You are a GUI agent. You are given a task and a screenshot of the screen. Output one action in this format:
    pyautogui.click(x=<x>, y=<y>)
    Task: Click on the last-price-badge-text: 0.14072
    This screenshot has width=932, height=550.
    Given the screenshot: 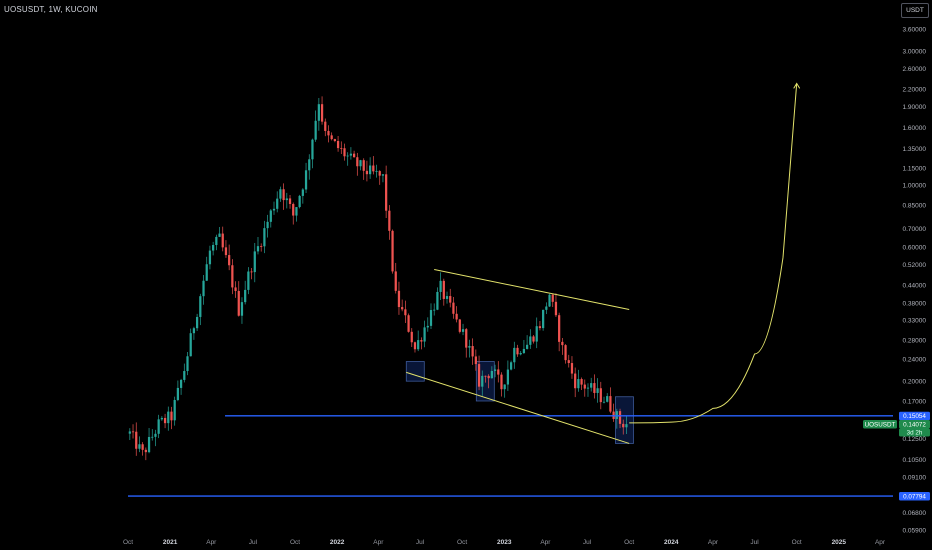 What is the action you would take?
    pyautogui.click(x=914, y=424)
    